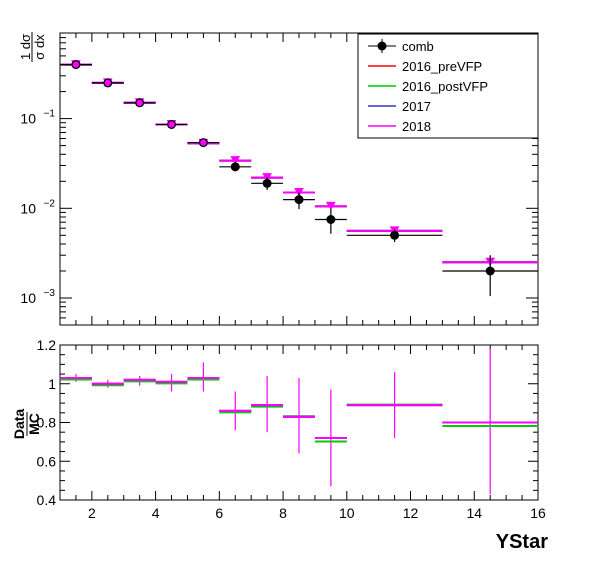 The height and width of the screenshot is (575, 598). I want to click on ratio-y-tick-label: 0.8, so click(47, 423).